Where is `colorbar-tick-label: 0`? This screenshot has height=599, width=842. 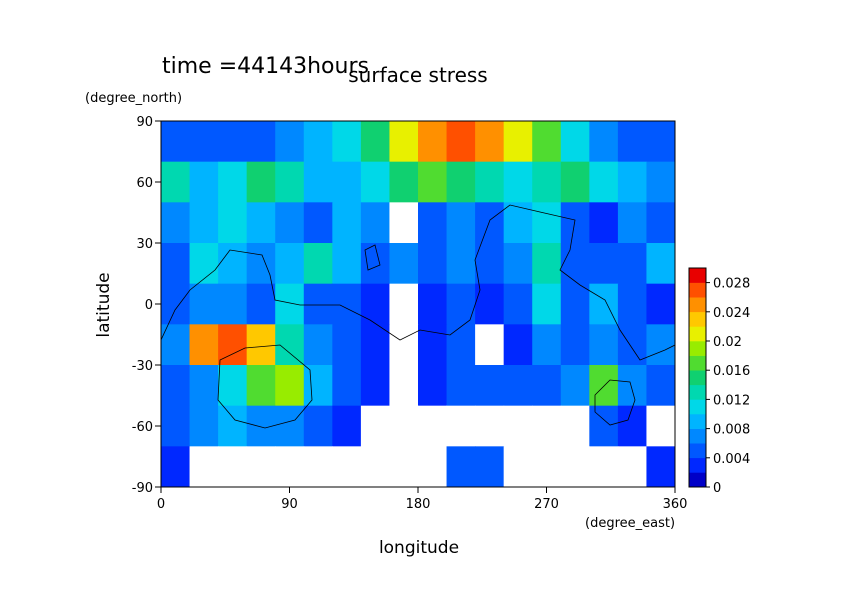
colorbar-tick-label: 0 is located at coordinates (717, 488).